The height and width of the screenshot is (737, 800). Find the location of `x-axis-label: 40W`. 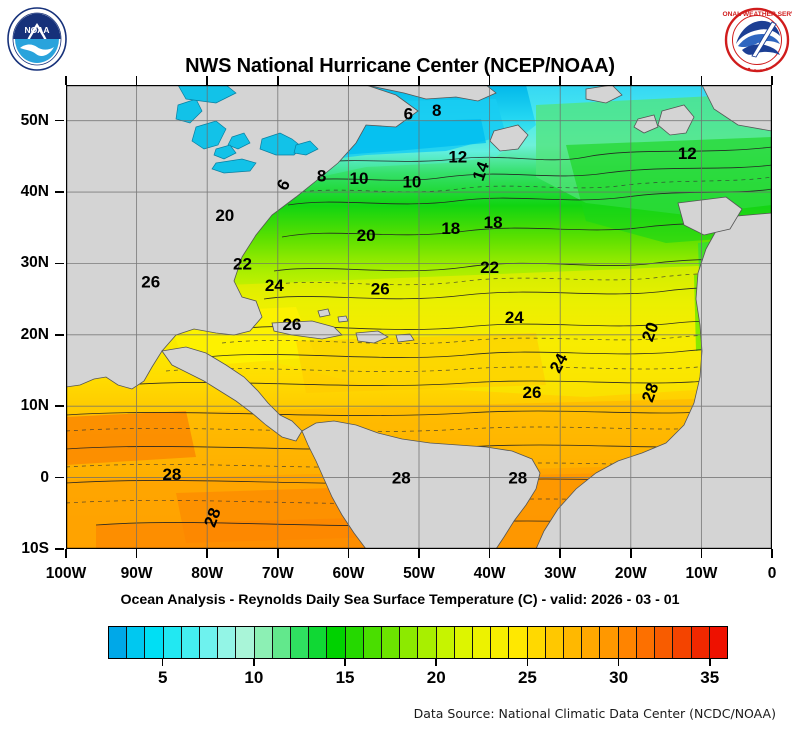

x-axis-label: 40W is located at coordinates (489, 573).